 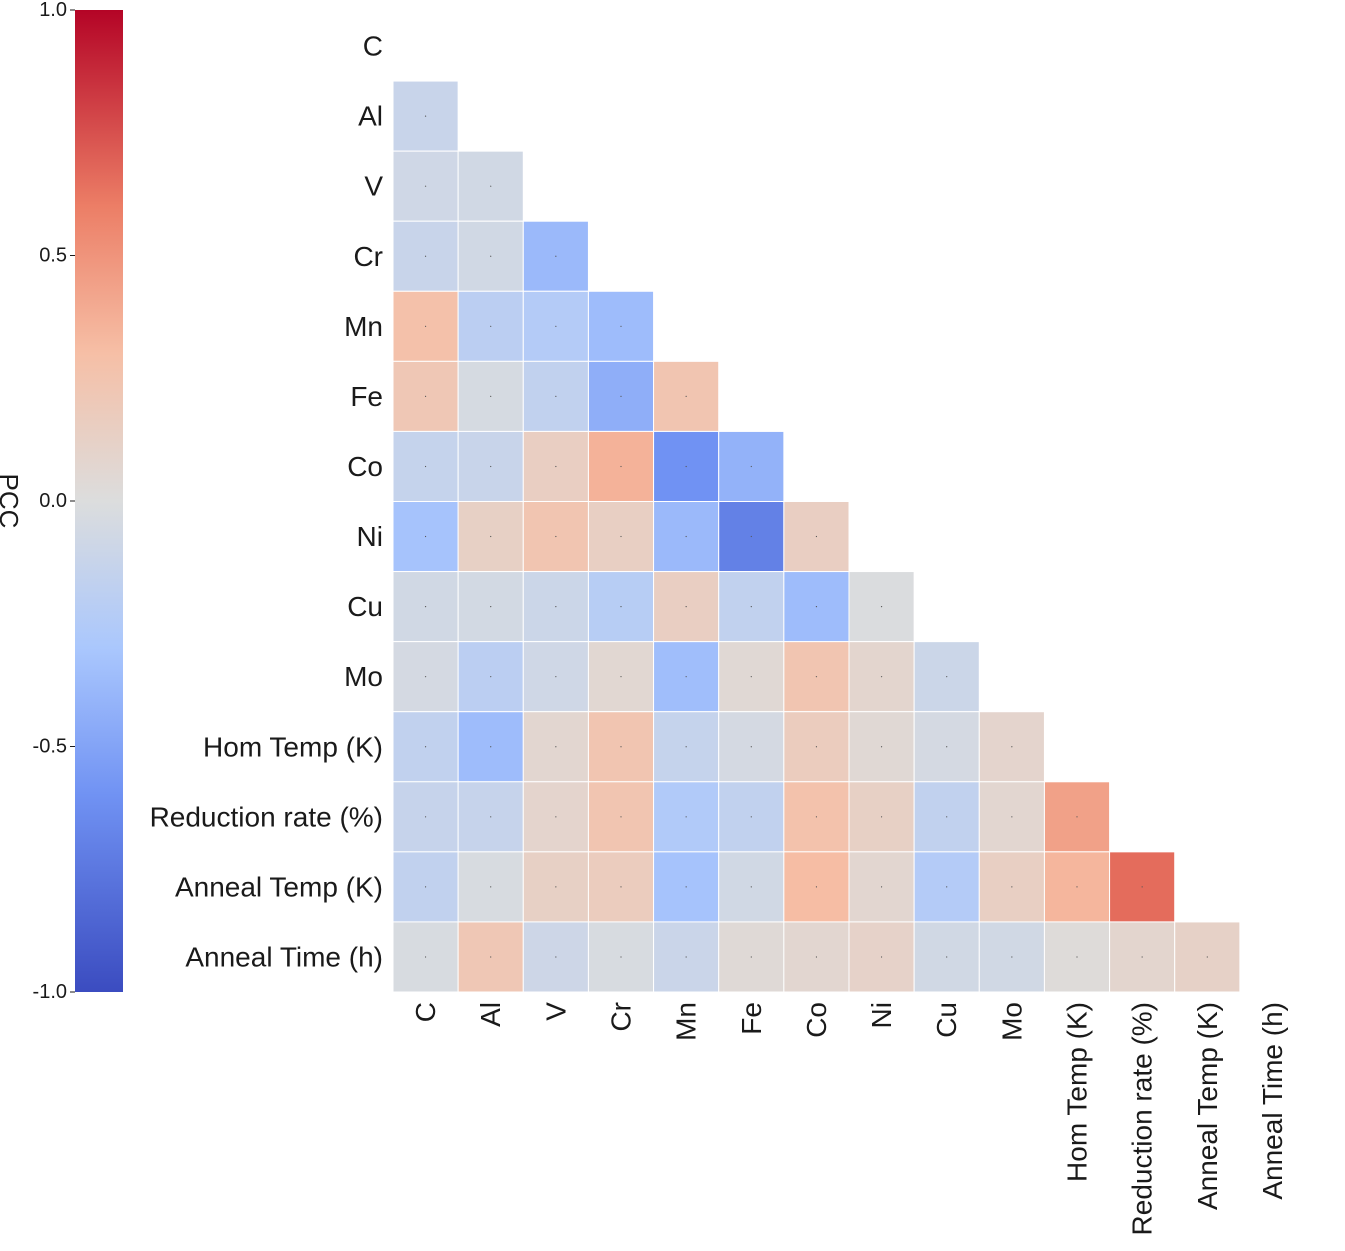 What do you see at coordinates (266, 816) in the screenshot?
I see `y-tick-label: Reduction rate (%)` at bounding box center [266, 816].